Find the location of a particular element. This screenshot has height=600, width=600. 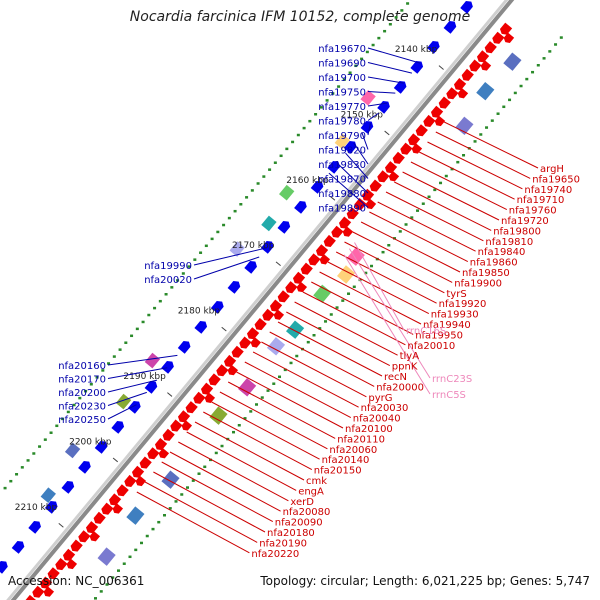

gene-label: nfa20160 is located at coordinates (82, 366).